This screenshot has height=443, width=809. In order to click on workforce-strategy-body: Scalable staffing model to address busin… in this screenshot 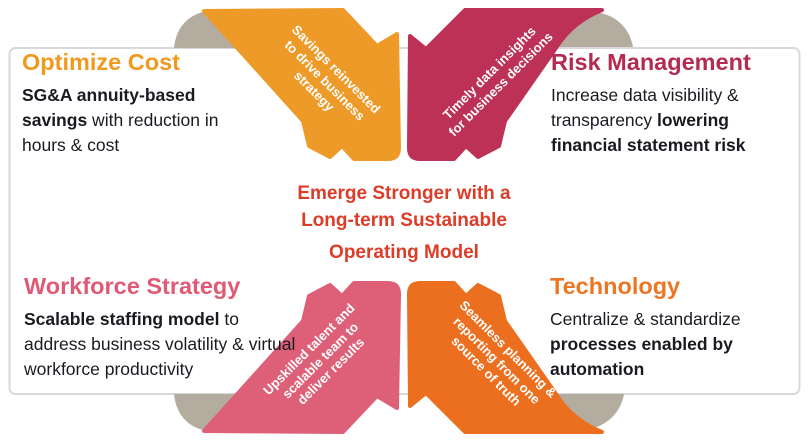, I will do `click(160, 344)`.